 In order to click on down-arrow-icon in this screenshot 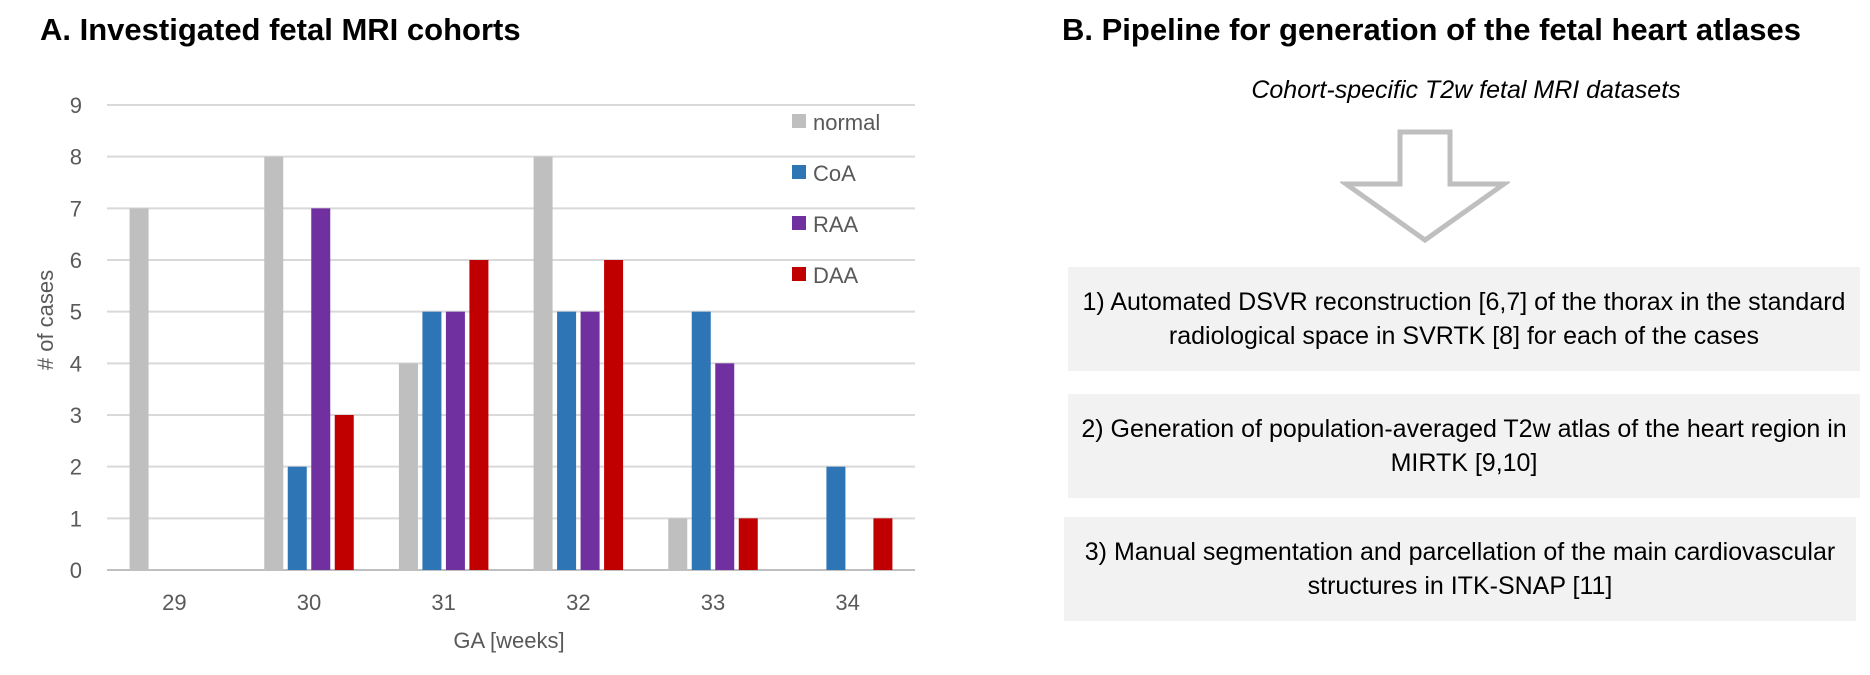, I will do `click(1425, 186)`.